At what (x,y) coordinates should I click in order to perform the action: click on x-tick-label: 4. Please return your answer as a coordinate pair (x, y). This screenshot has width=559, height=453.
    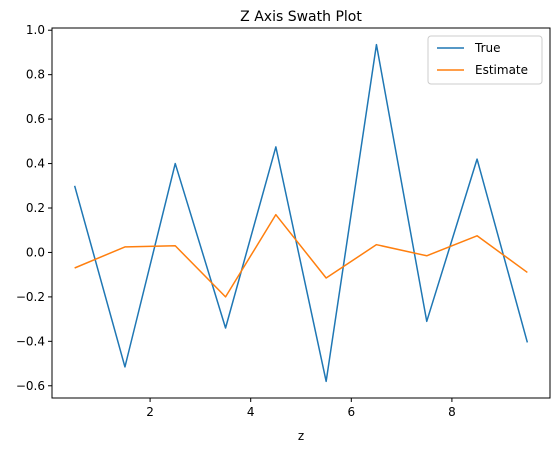
    Looking at the image, I should click on (251, 412).